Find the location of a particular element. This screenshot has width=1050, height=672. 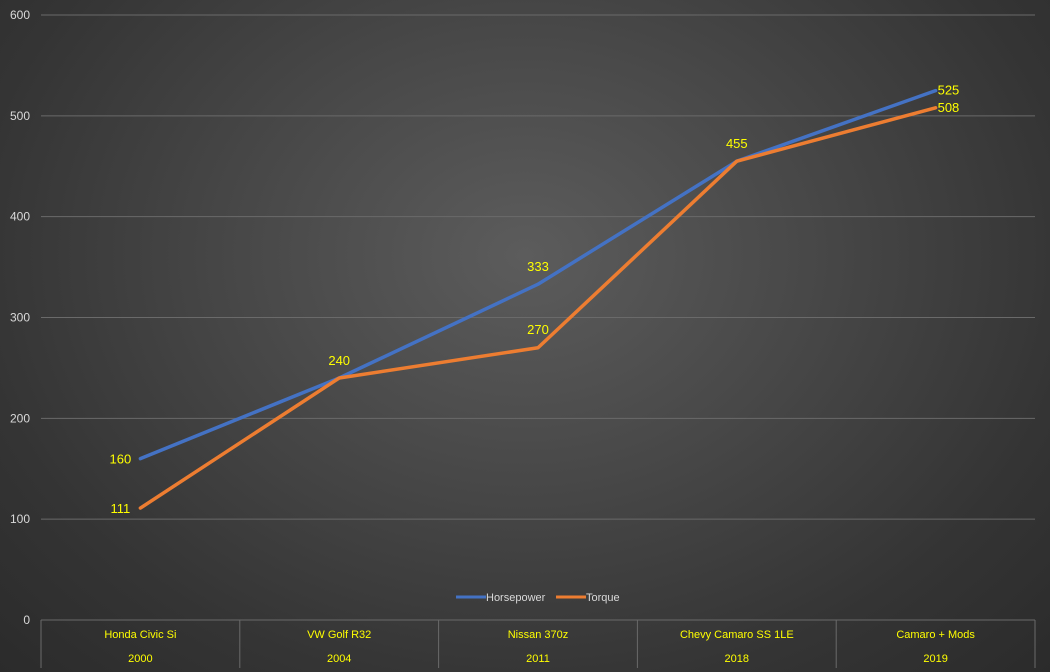

y-tick-label: 400 is located at coordinates (20, 217).